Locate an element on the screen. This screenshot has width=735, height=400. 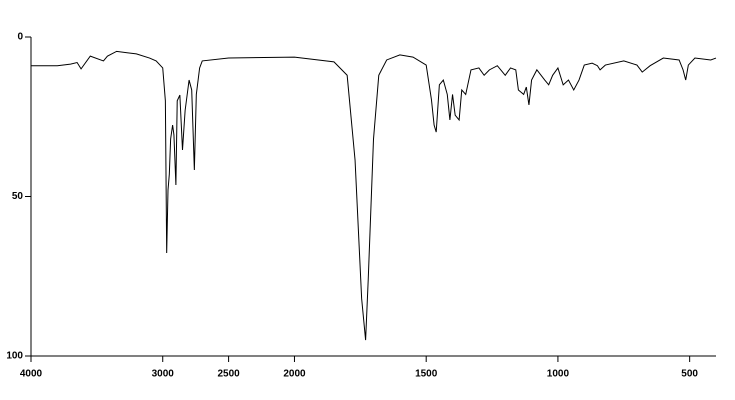
x-tick-label: 1000 is located at coordinates (558, 374).